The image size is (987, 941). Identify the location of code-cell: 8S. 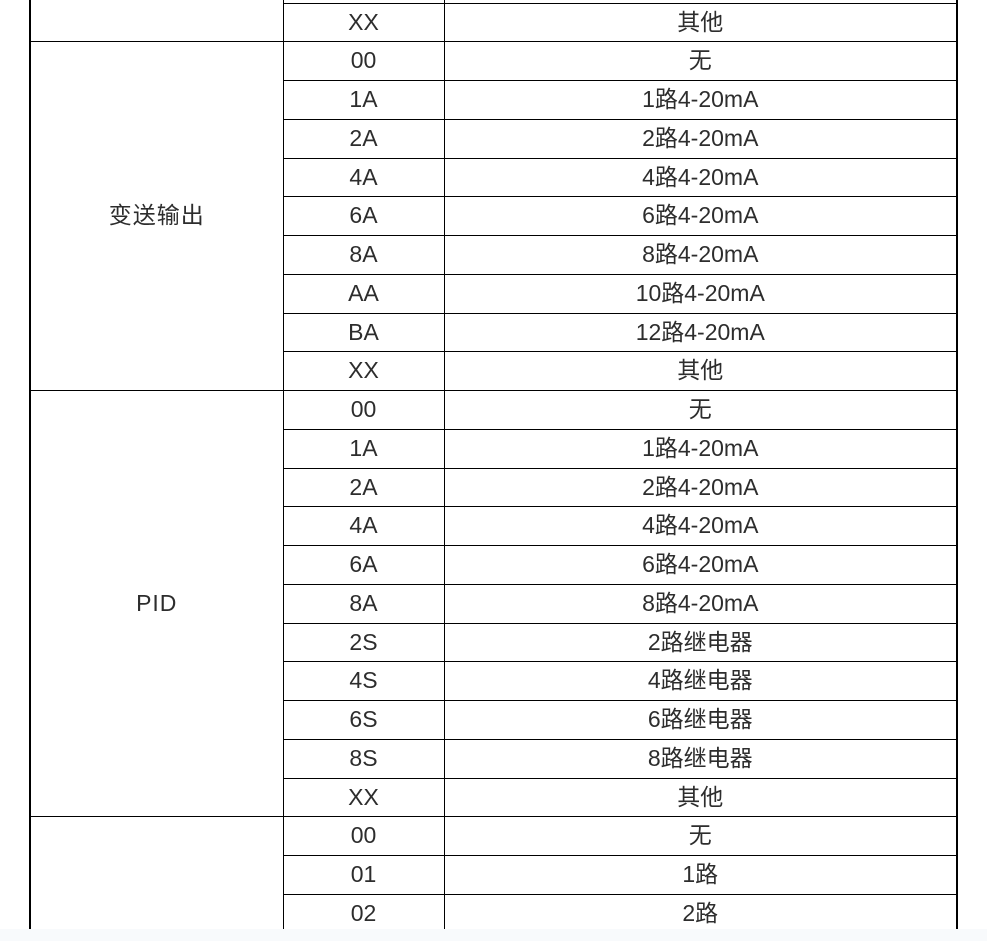
(363, 758).